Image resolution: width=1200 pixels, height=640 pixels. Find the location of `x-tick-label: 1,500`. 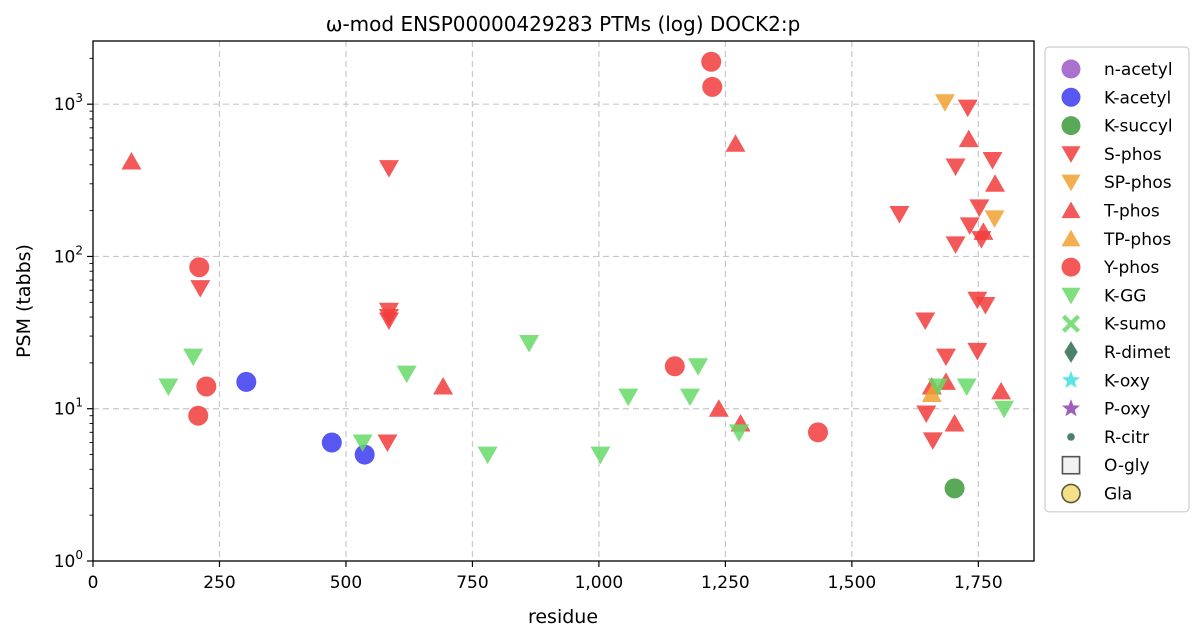

x-tick-label: 1,500 is located at coordinates (852, 583).